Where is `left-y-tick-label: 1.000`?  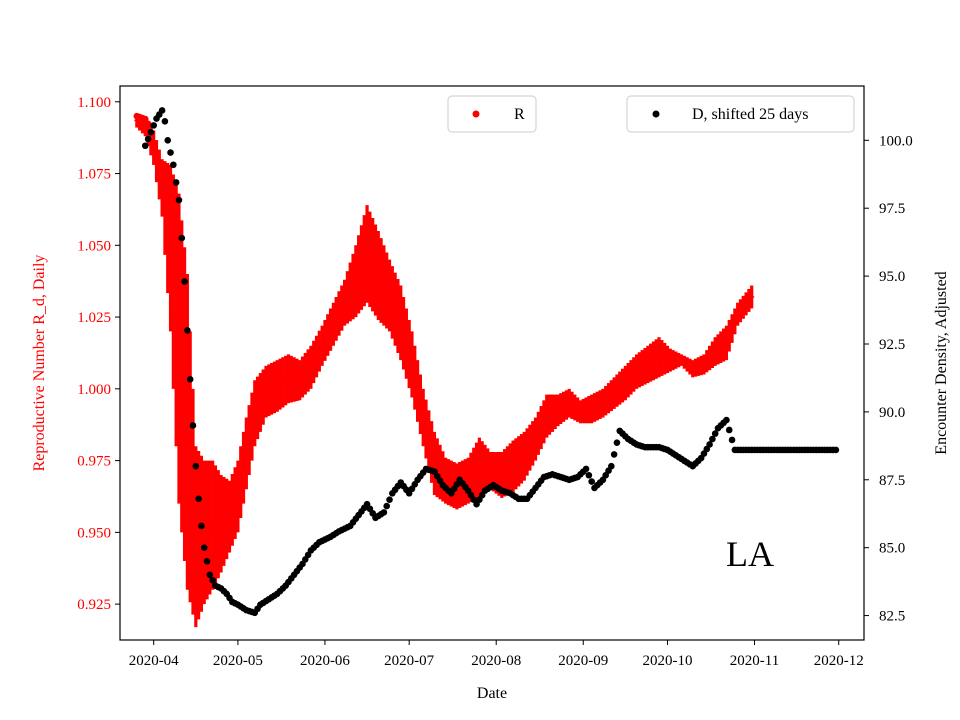
left-y-tick-label: 1.000 is located at coordinates (94, 390).